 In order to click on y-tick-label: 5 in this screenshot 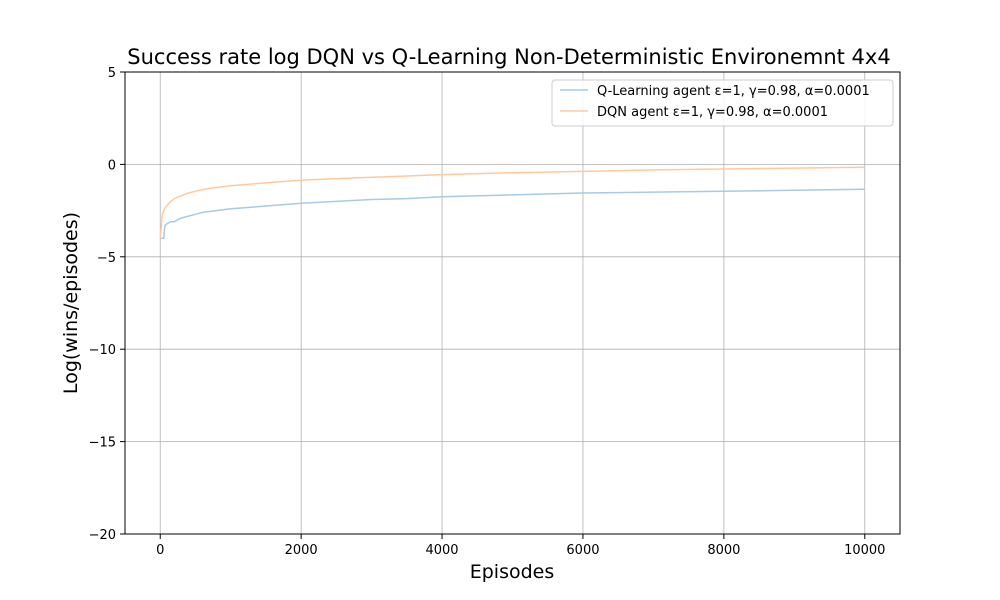, I will do `click(112, 73)`.